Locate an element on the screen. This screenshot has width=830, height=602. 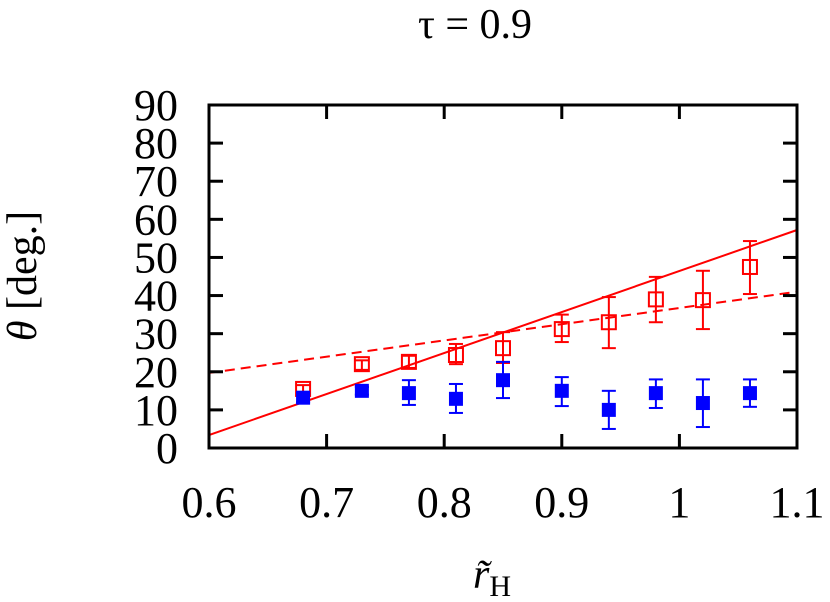
svg-text: θ [deg.] is located at coordinates (23, 276).